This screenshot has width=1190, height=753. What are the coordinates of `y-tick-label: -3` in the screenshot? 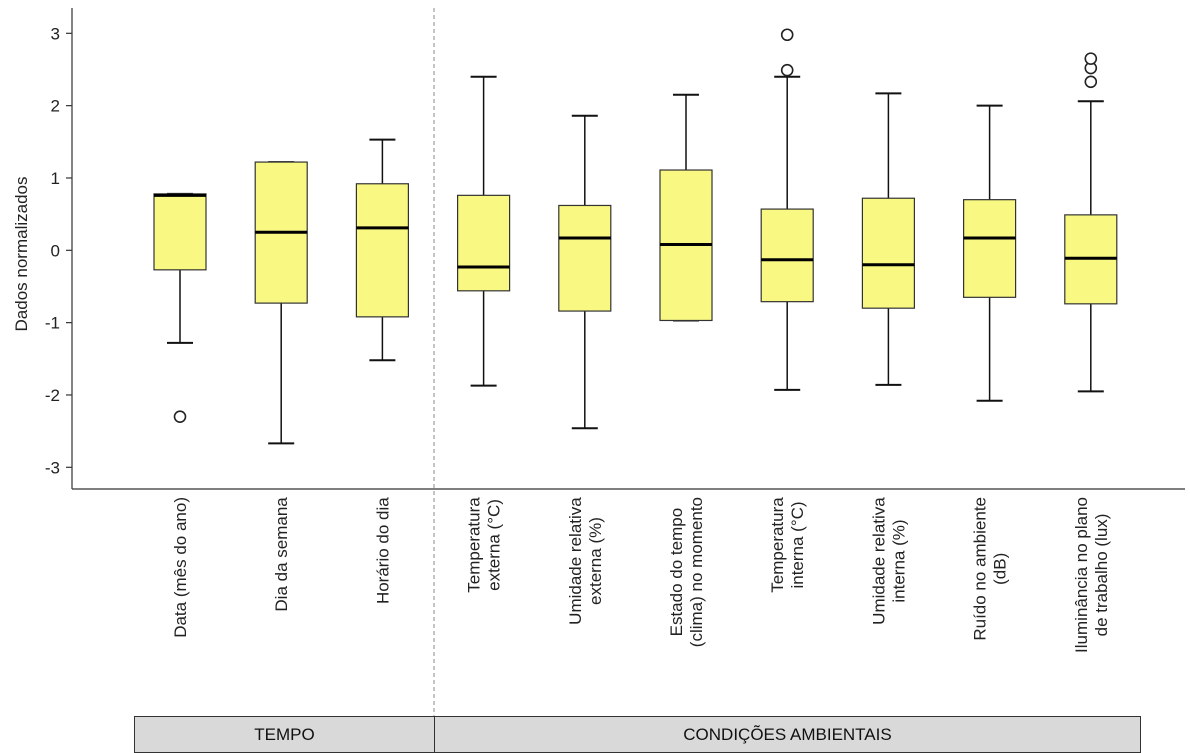 It's located at (52, 467).